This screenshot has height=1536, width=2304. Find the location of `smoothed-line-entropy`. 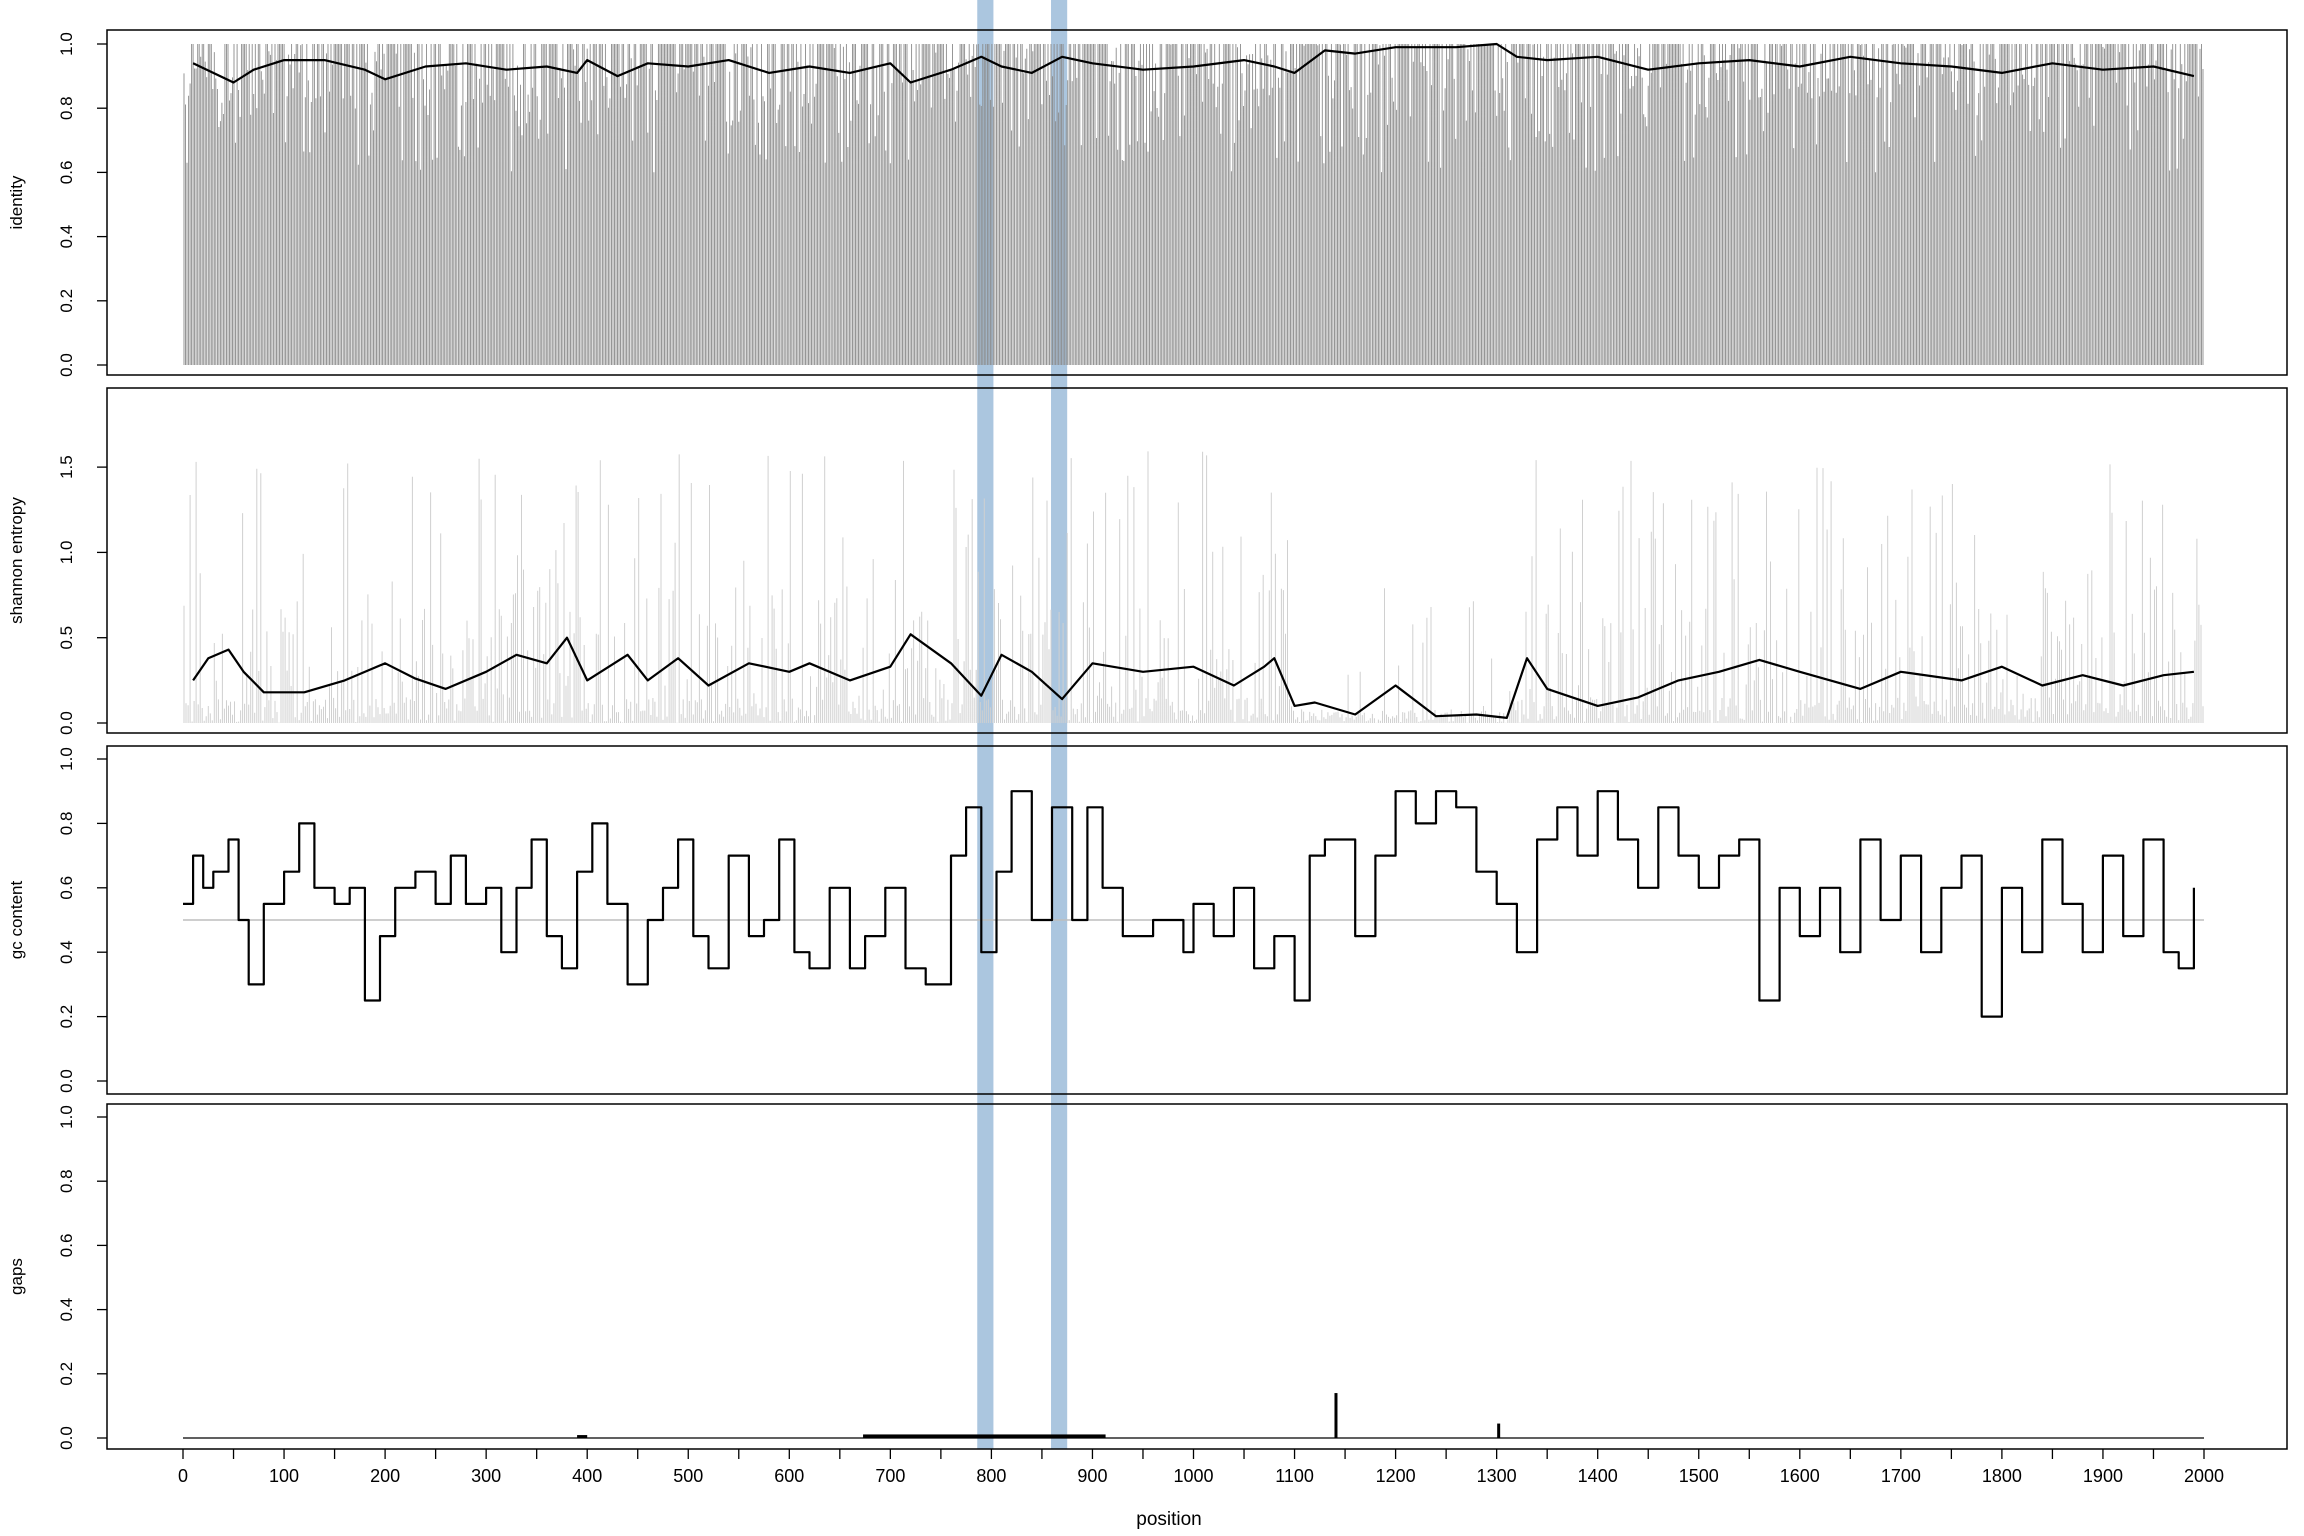

smoothed-line-entropy is located at coordinates (1193, 676).